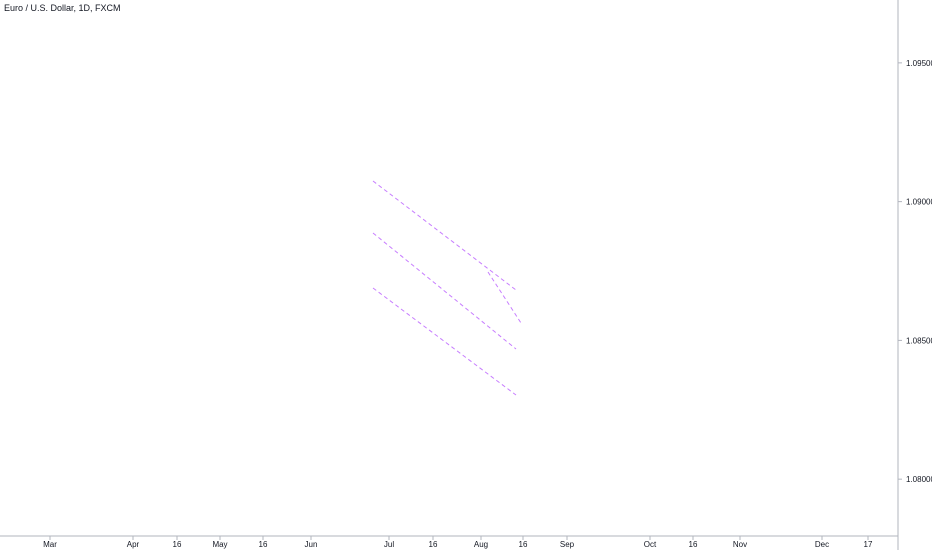  I want to click on symbol-title: Euro / U.S. Dollar, 1D, FXCM, so click(62, 8).